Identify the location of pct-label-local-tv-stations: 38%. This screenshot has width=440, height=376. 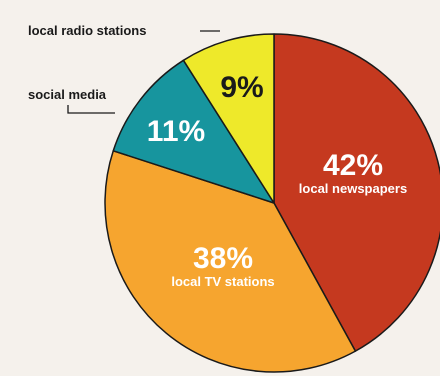
(223, 258).